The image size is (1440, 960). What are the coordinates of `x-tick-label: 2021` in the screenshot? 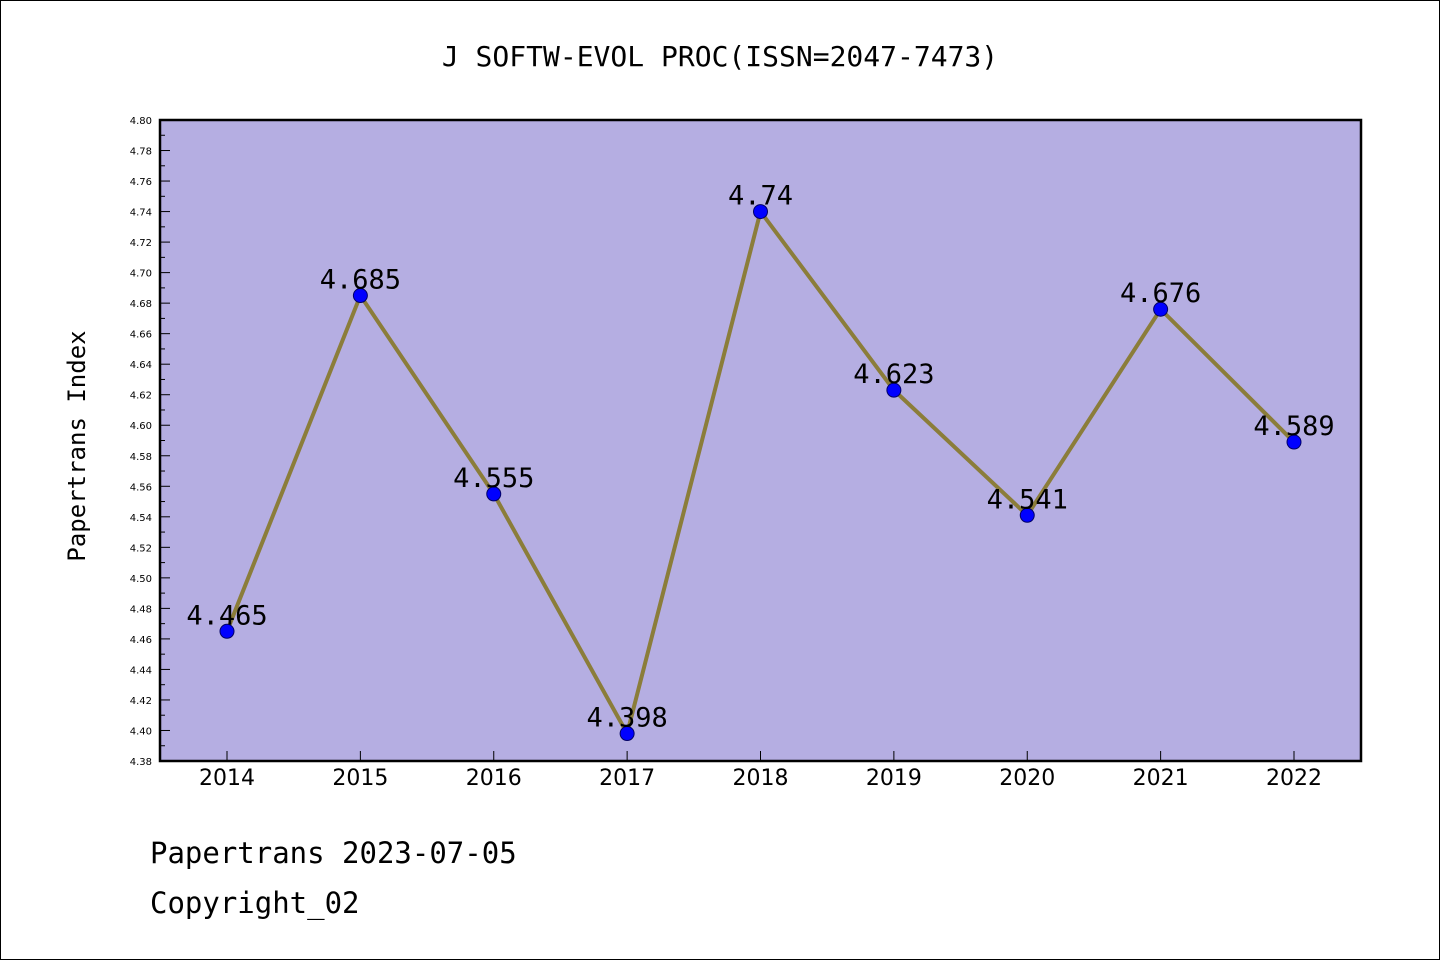 It's located at (1161, 778).